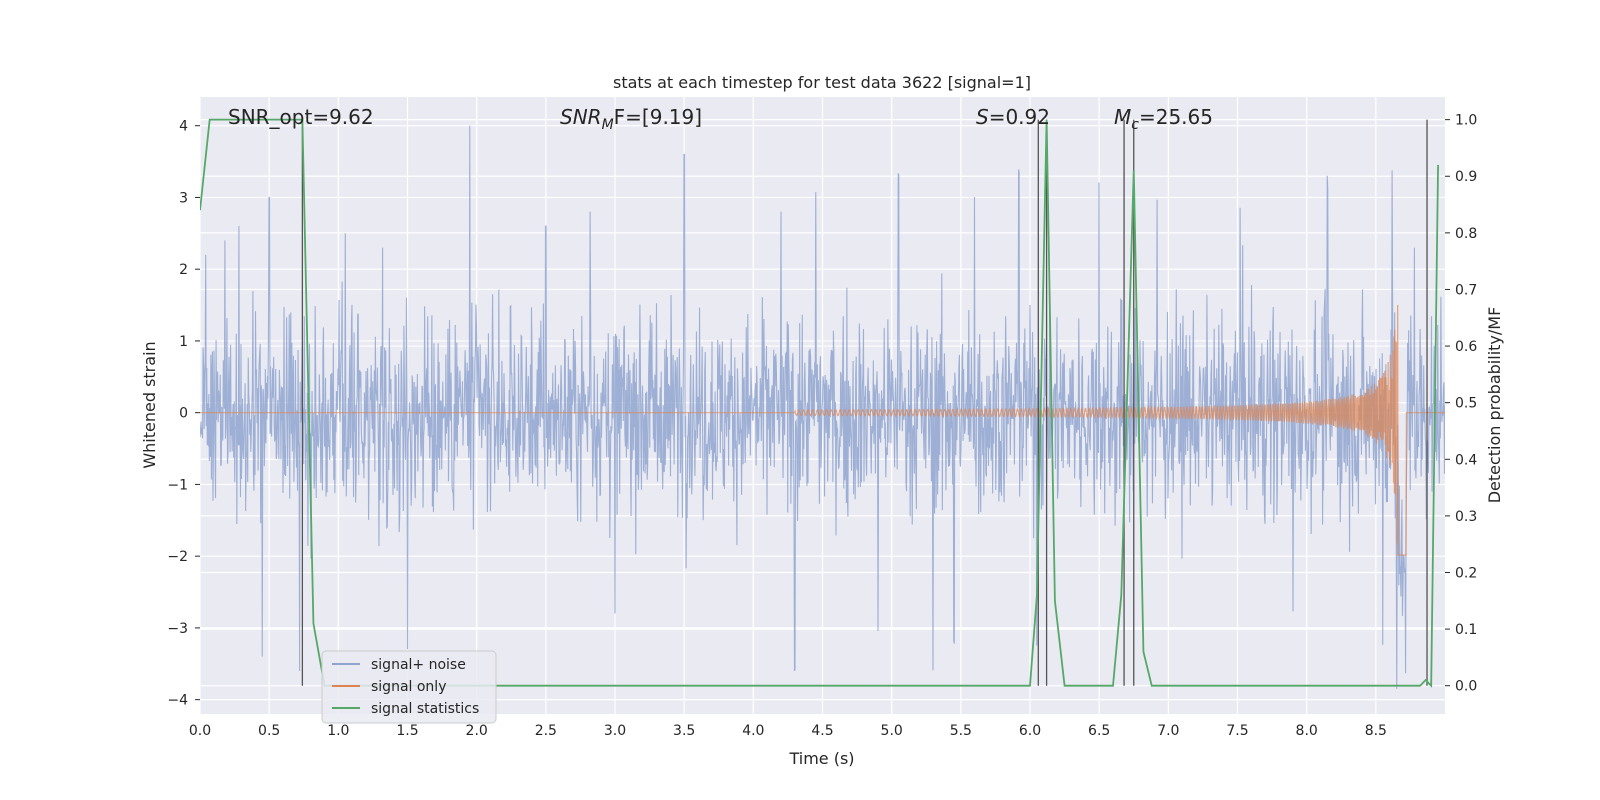 This screenshot has width=1600, height=800. I want to click on snr-mf-symbol: SNR, so click(581, 117).